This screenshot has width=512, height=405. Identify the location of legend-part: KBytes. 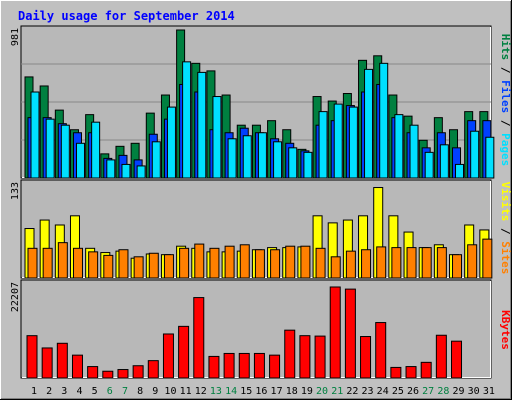
(505, 330).